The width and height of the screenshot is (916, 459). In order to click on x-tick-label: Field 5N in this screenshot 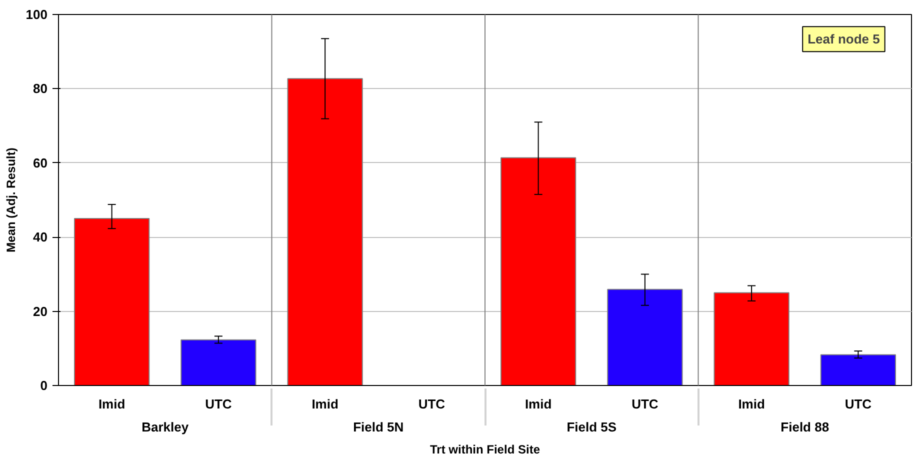, I will do `click(378, 427)`.